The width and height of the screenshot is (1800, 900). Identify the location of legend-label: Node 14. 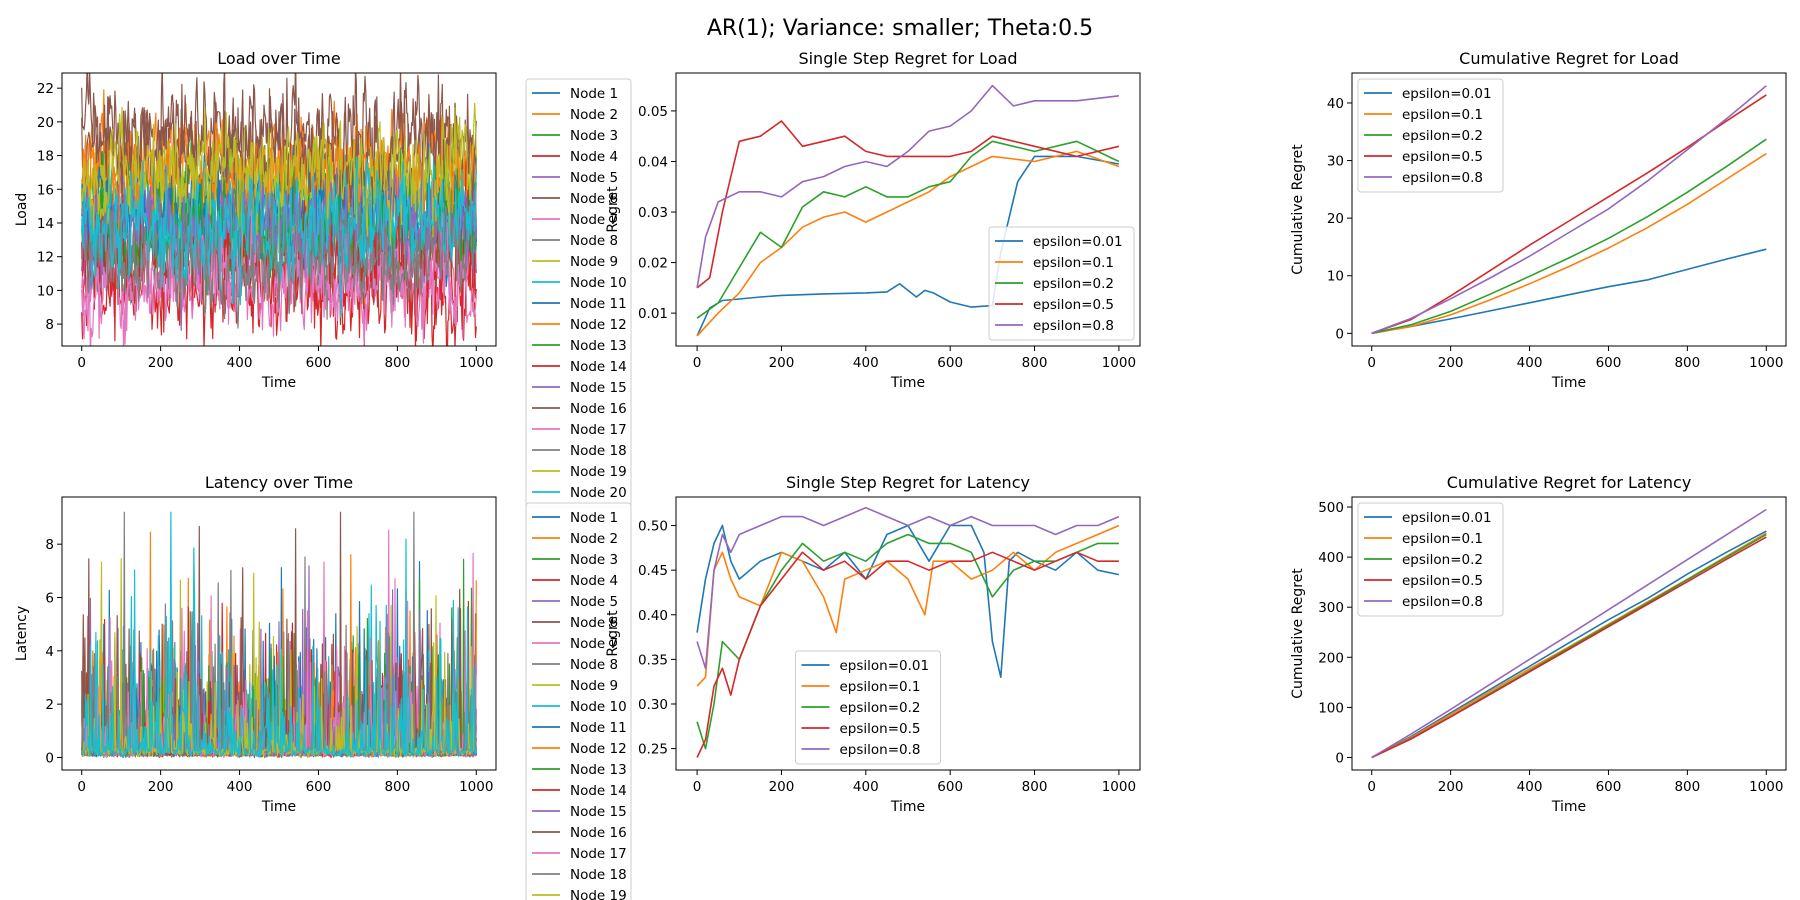
(598, 791).